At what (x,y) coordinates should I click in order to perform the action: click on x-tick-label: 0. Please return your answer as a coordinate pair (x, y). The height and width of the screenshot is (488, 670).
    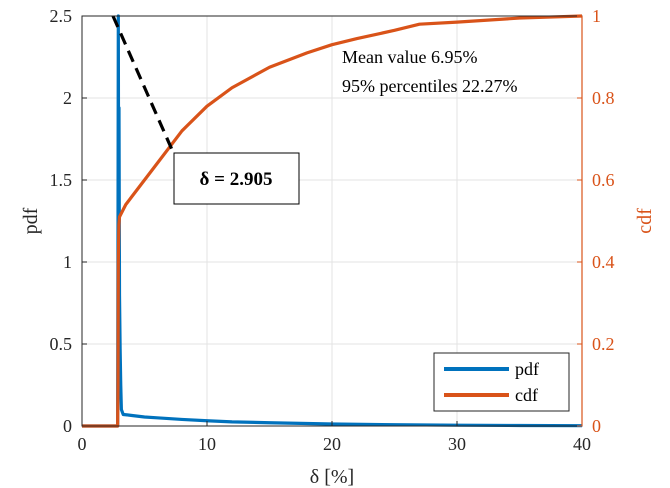
    Looking at the image, I should click on (82, 444).